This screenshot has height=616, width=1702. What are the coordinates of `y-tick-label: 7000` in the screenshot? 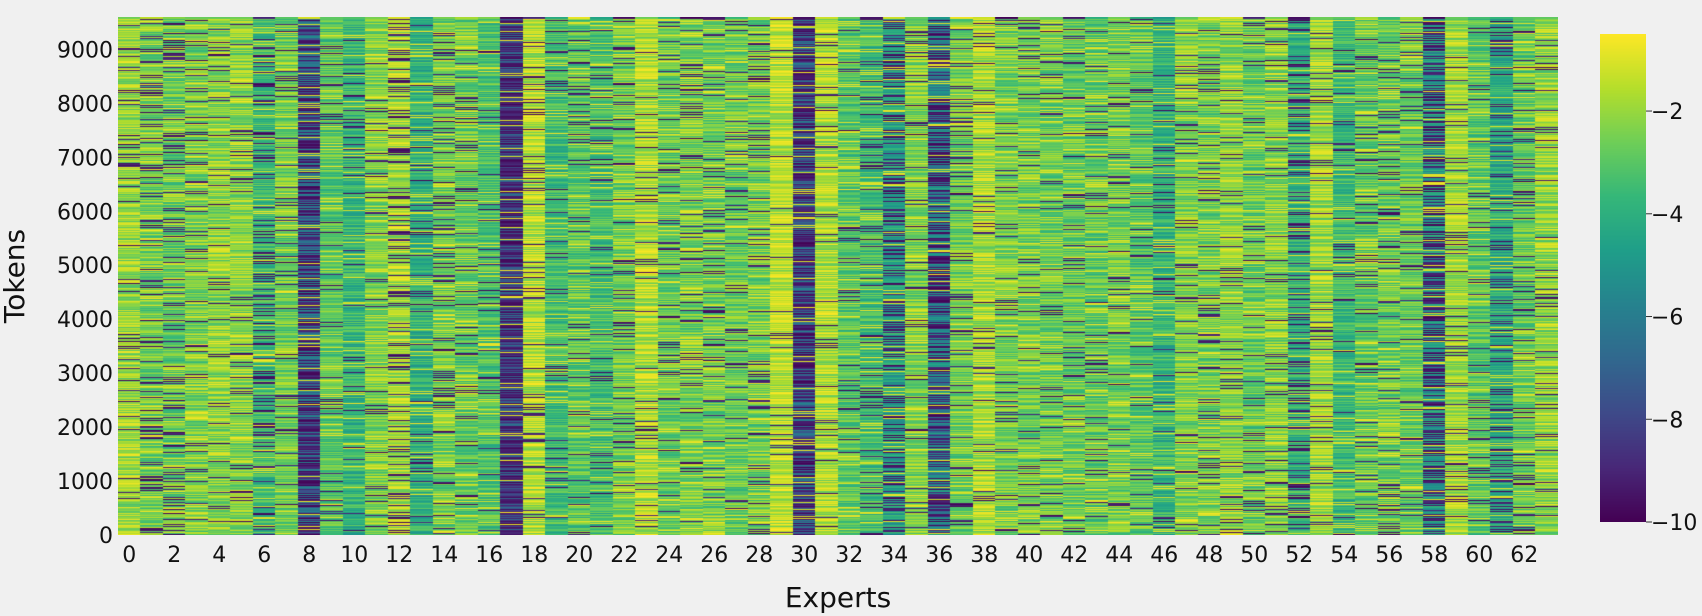 It's located at (85, 158).